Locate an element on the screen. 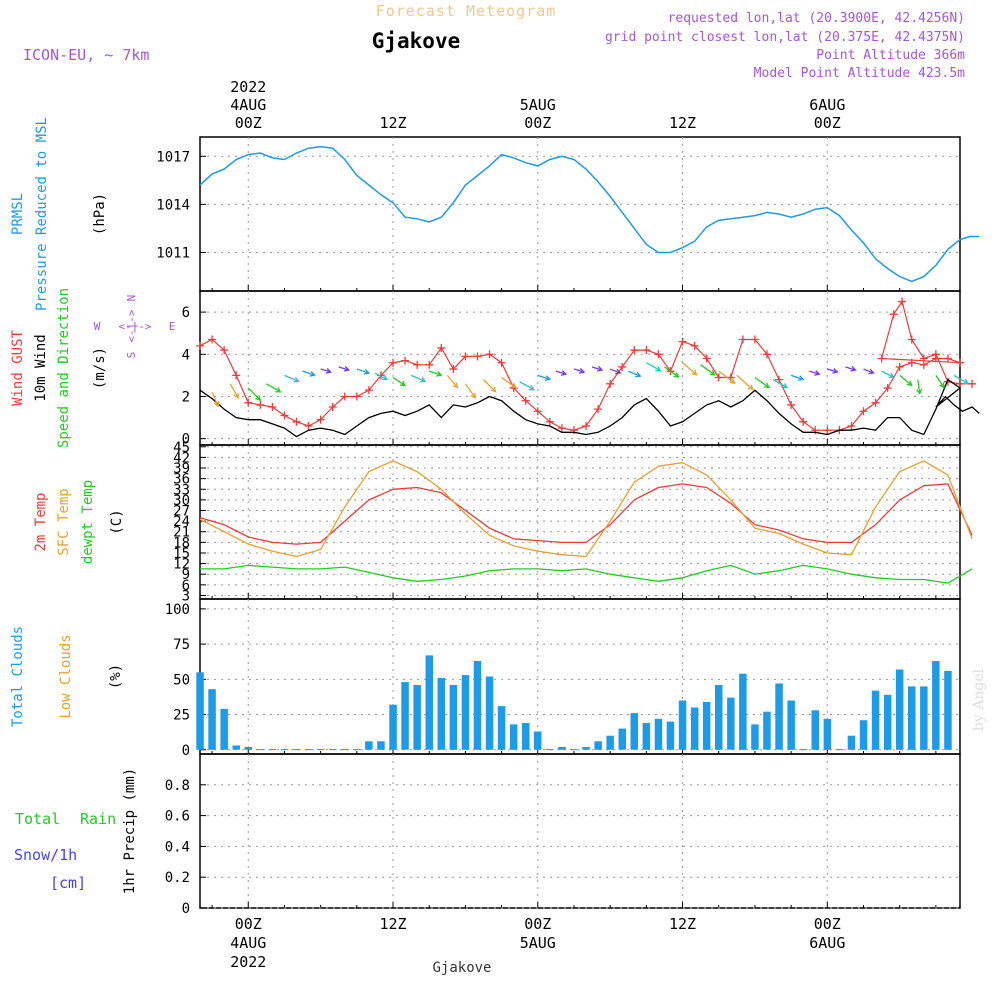 This screenshot has width=1000, height=1000. y-axis-label: Total Clouds is located at coordinates (18, 676).